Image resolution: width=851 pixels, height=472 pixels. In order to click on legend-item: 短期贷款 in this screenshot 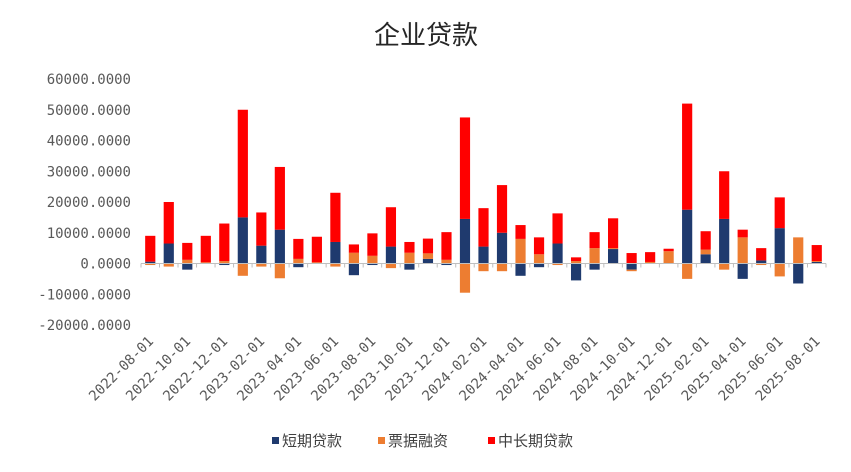, I will do `click(307, 441)`.